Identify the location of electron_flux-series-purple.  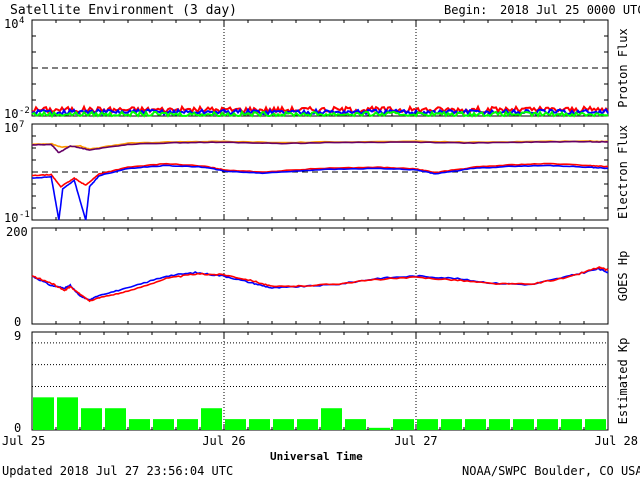
(320, 147).